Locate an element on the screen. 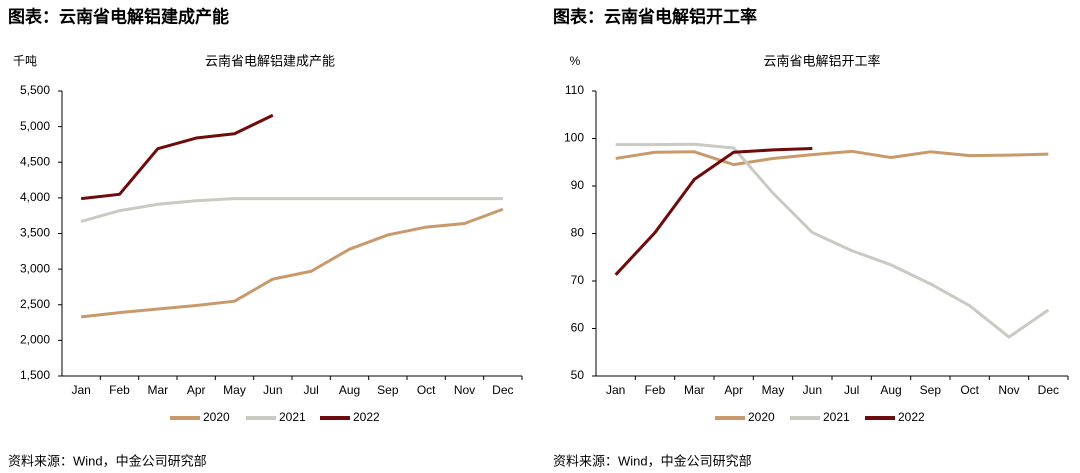 The height and width of the screenshot is (473, 1080). y-tick-label: 2,500 is located at coordinates (35, 304).